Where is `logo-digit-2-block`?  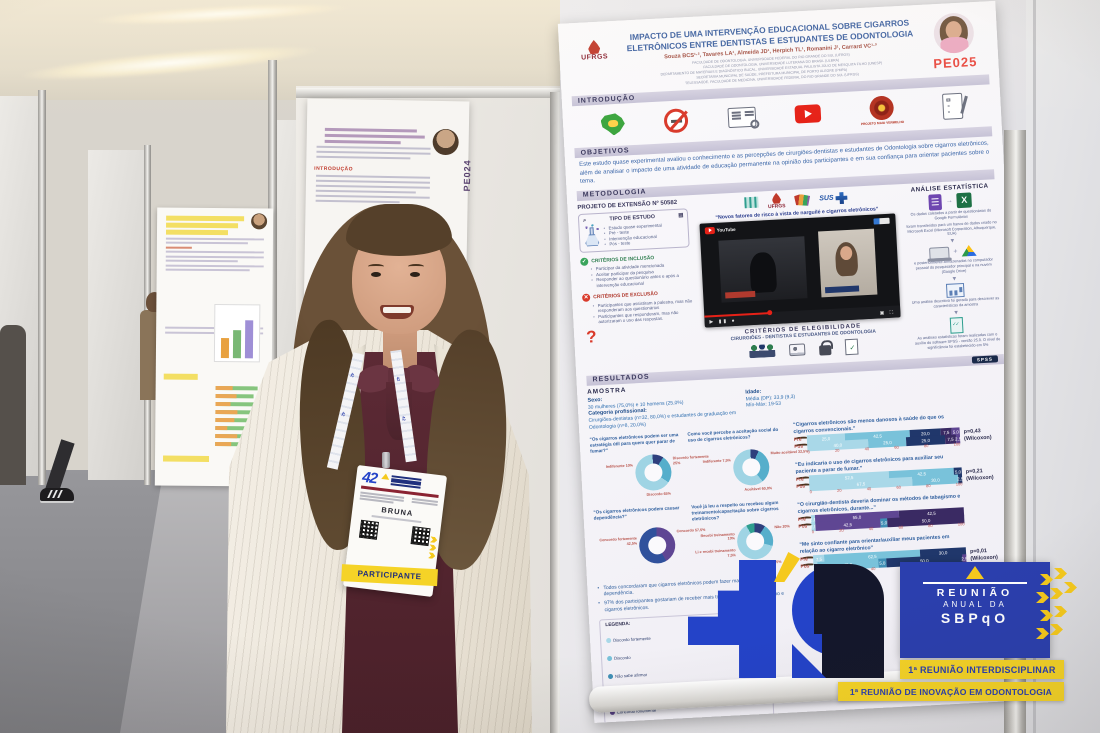
logo-digit-2-block is located at coordinates (853, 645).